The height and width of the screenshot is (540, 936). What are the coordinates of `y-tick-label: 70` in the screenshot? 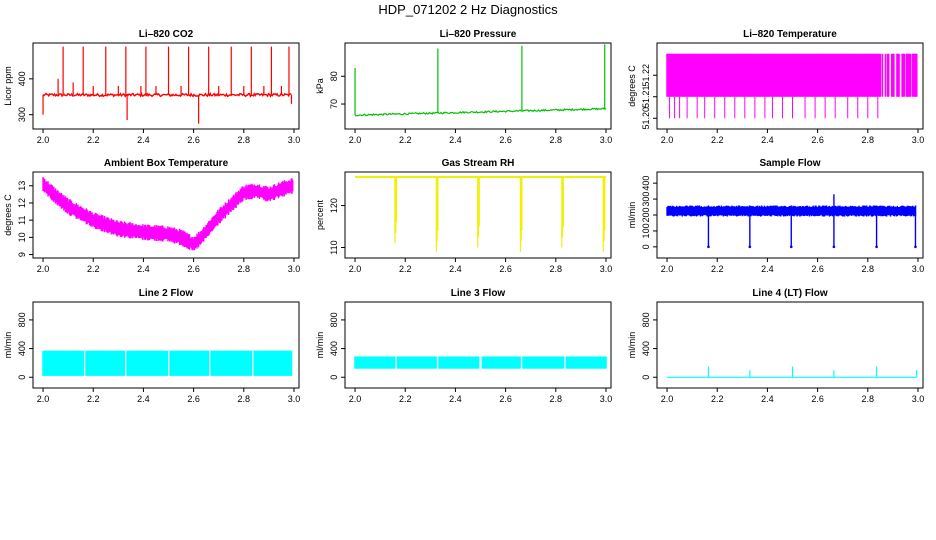 It's located at (334, 104).